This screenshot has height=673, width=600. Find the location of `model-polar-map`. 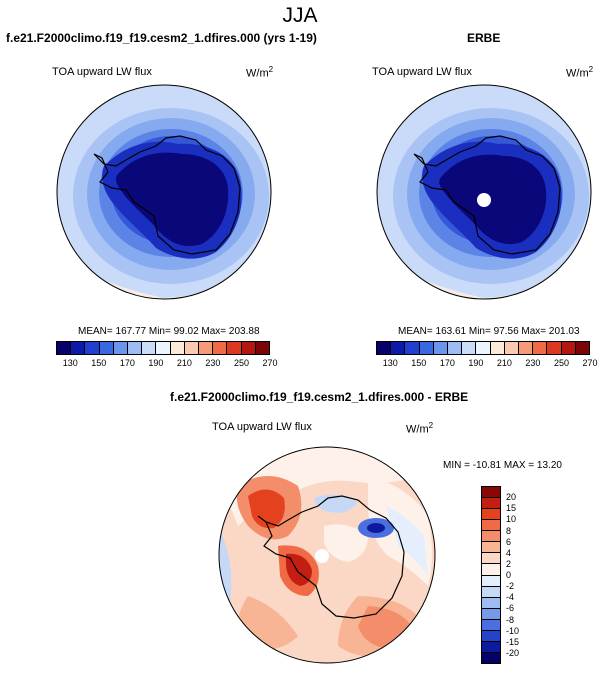

model-polar-map is located at coordinates (164, 192).